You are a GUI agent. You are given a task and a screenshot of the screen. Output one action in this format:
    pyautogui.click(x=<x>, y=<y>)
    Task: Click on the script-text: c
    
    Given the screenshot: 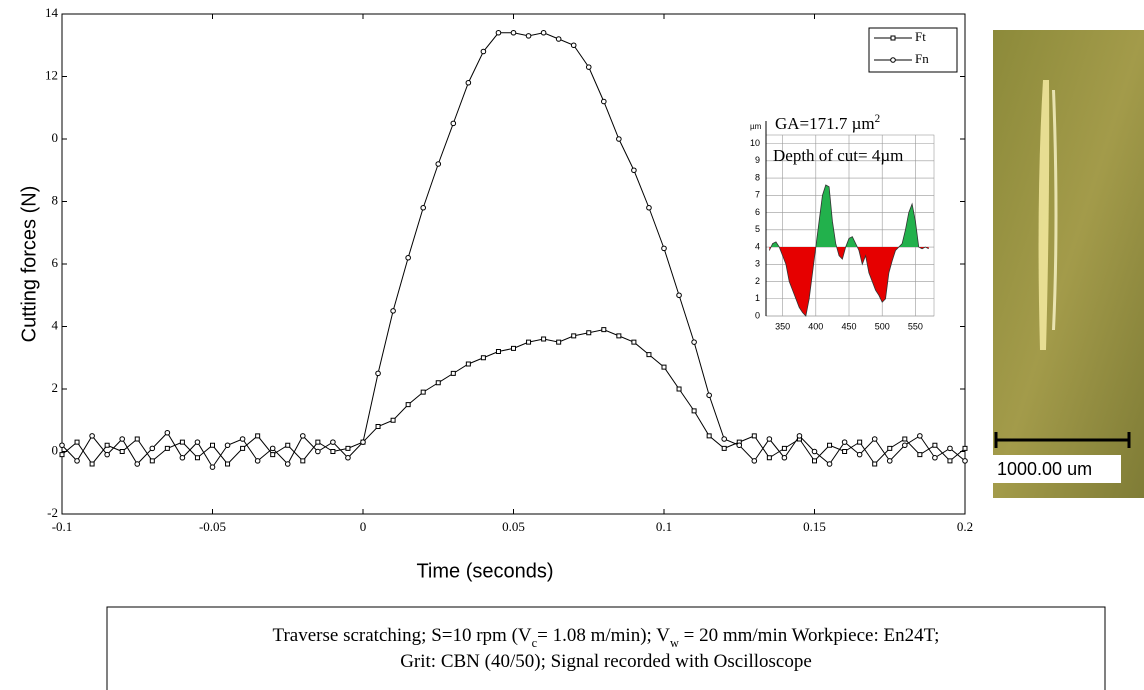 What is the action you would take?
    pyautogui.click(x=535, y=643)
    